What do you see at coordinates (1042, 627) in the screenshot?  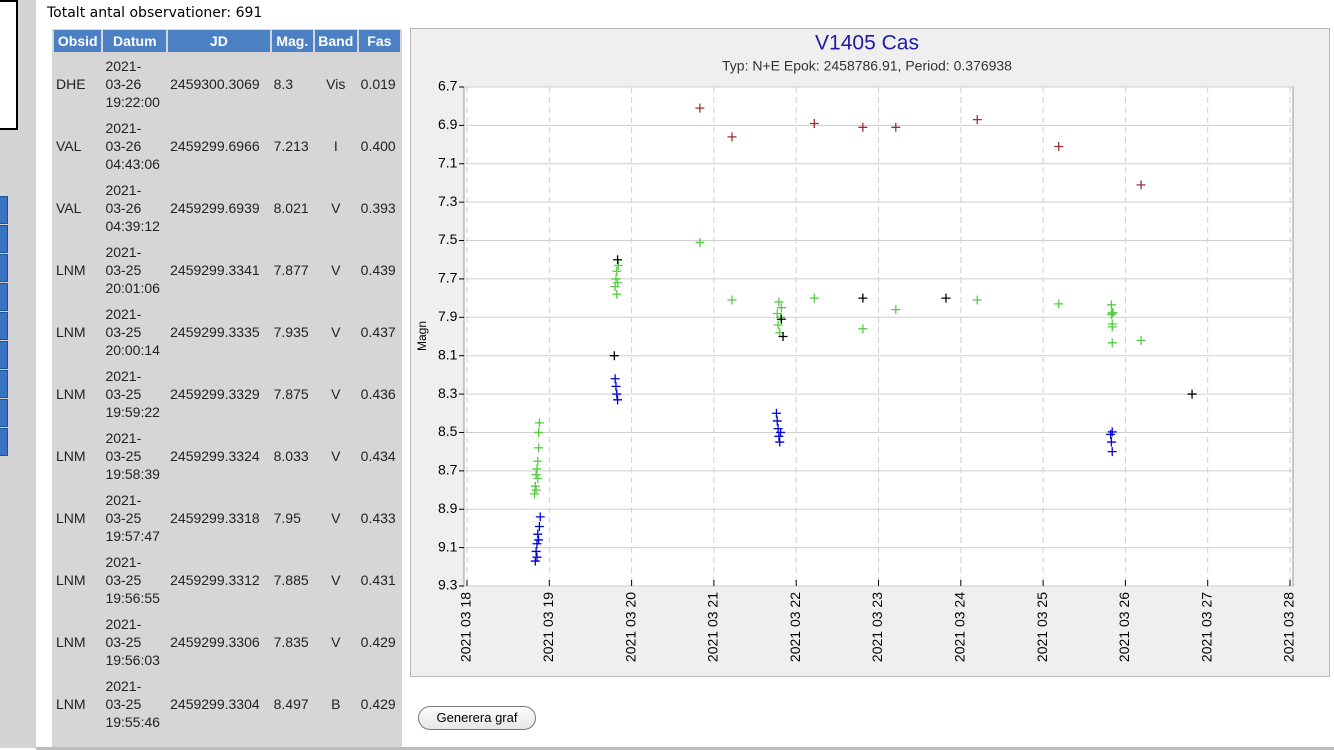 I see `x-tick-label: 2021 03 25` at bounding box center [1042, 627].